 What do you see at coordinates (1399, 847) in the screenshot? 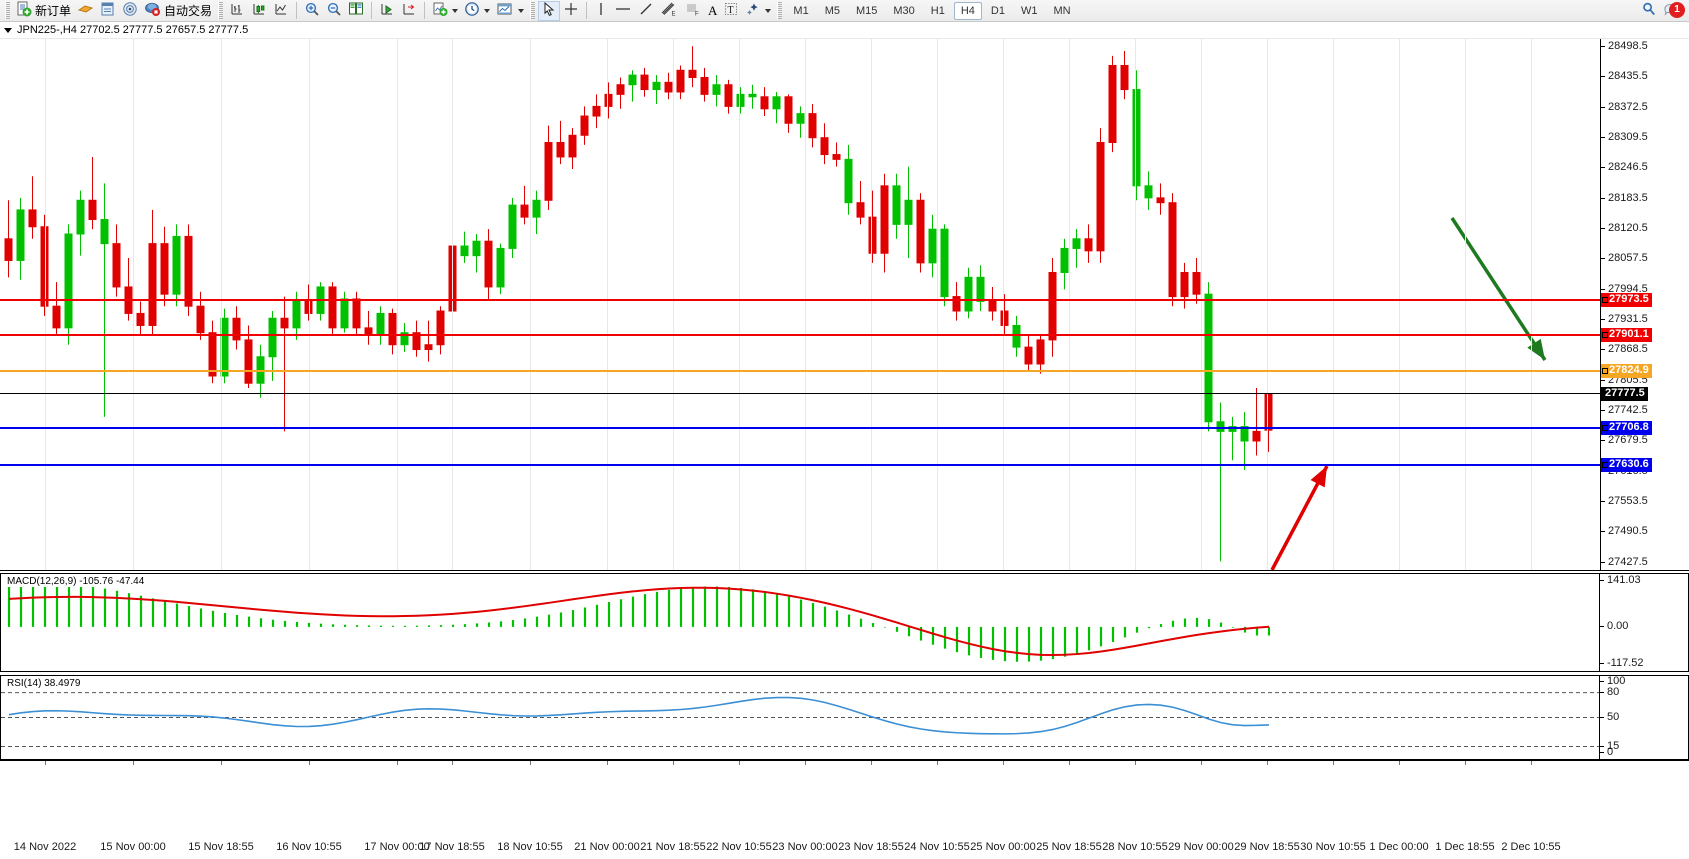
I see `time-axis-label: 1 Dec 00:00` at bounding box center [1399, 847].